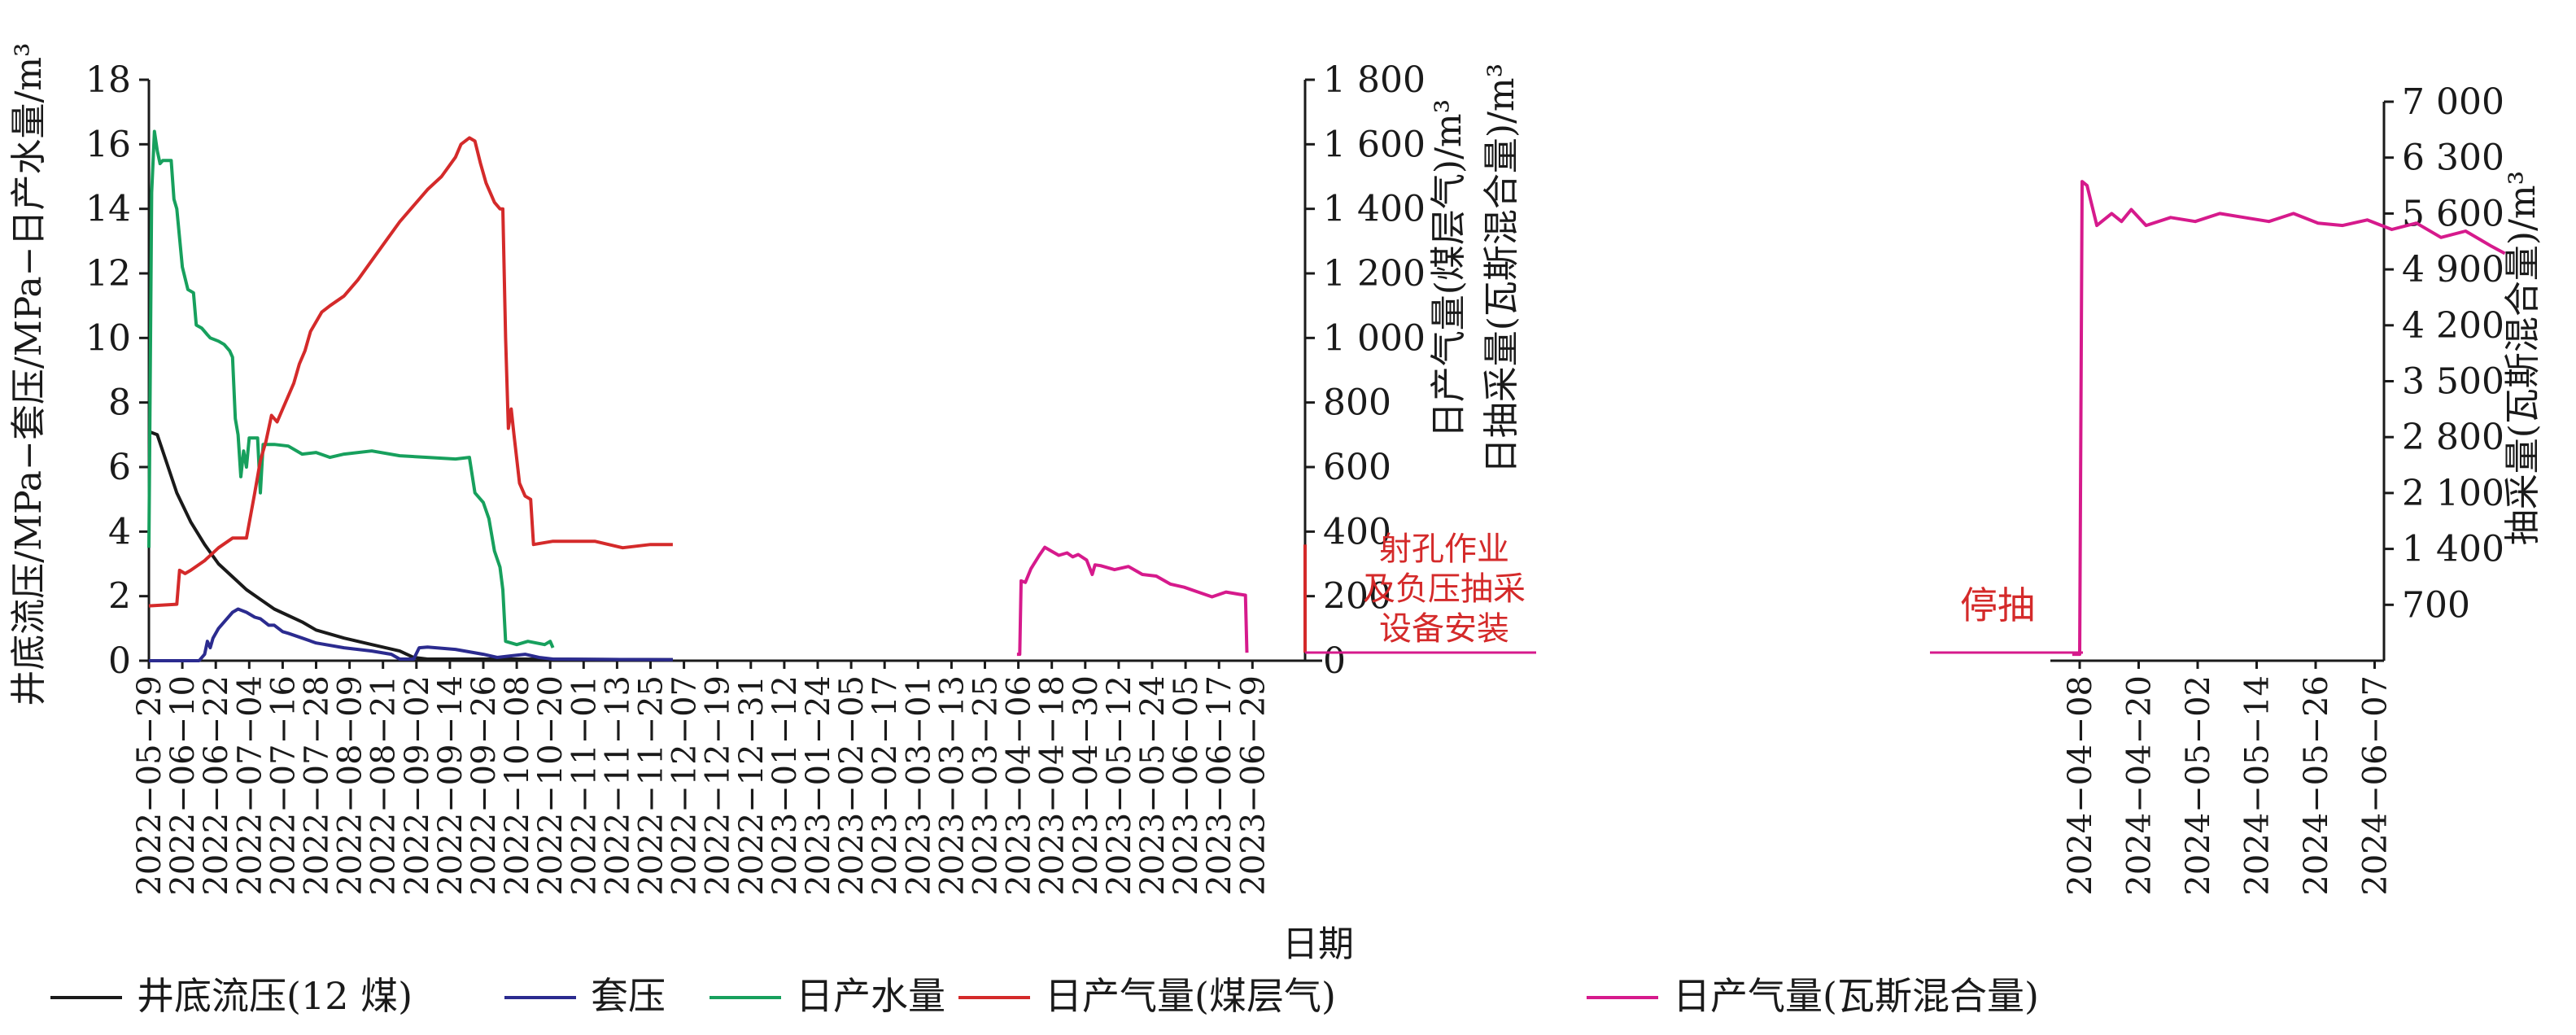  Describe the element at coordinates (283, 785) in the screenshot. I see `x-tick-label: 2022−07−16` at that location.